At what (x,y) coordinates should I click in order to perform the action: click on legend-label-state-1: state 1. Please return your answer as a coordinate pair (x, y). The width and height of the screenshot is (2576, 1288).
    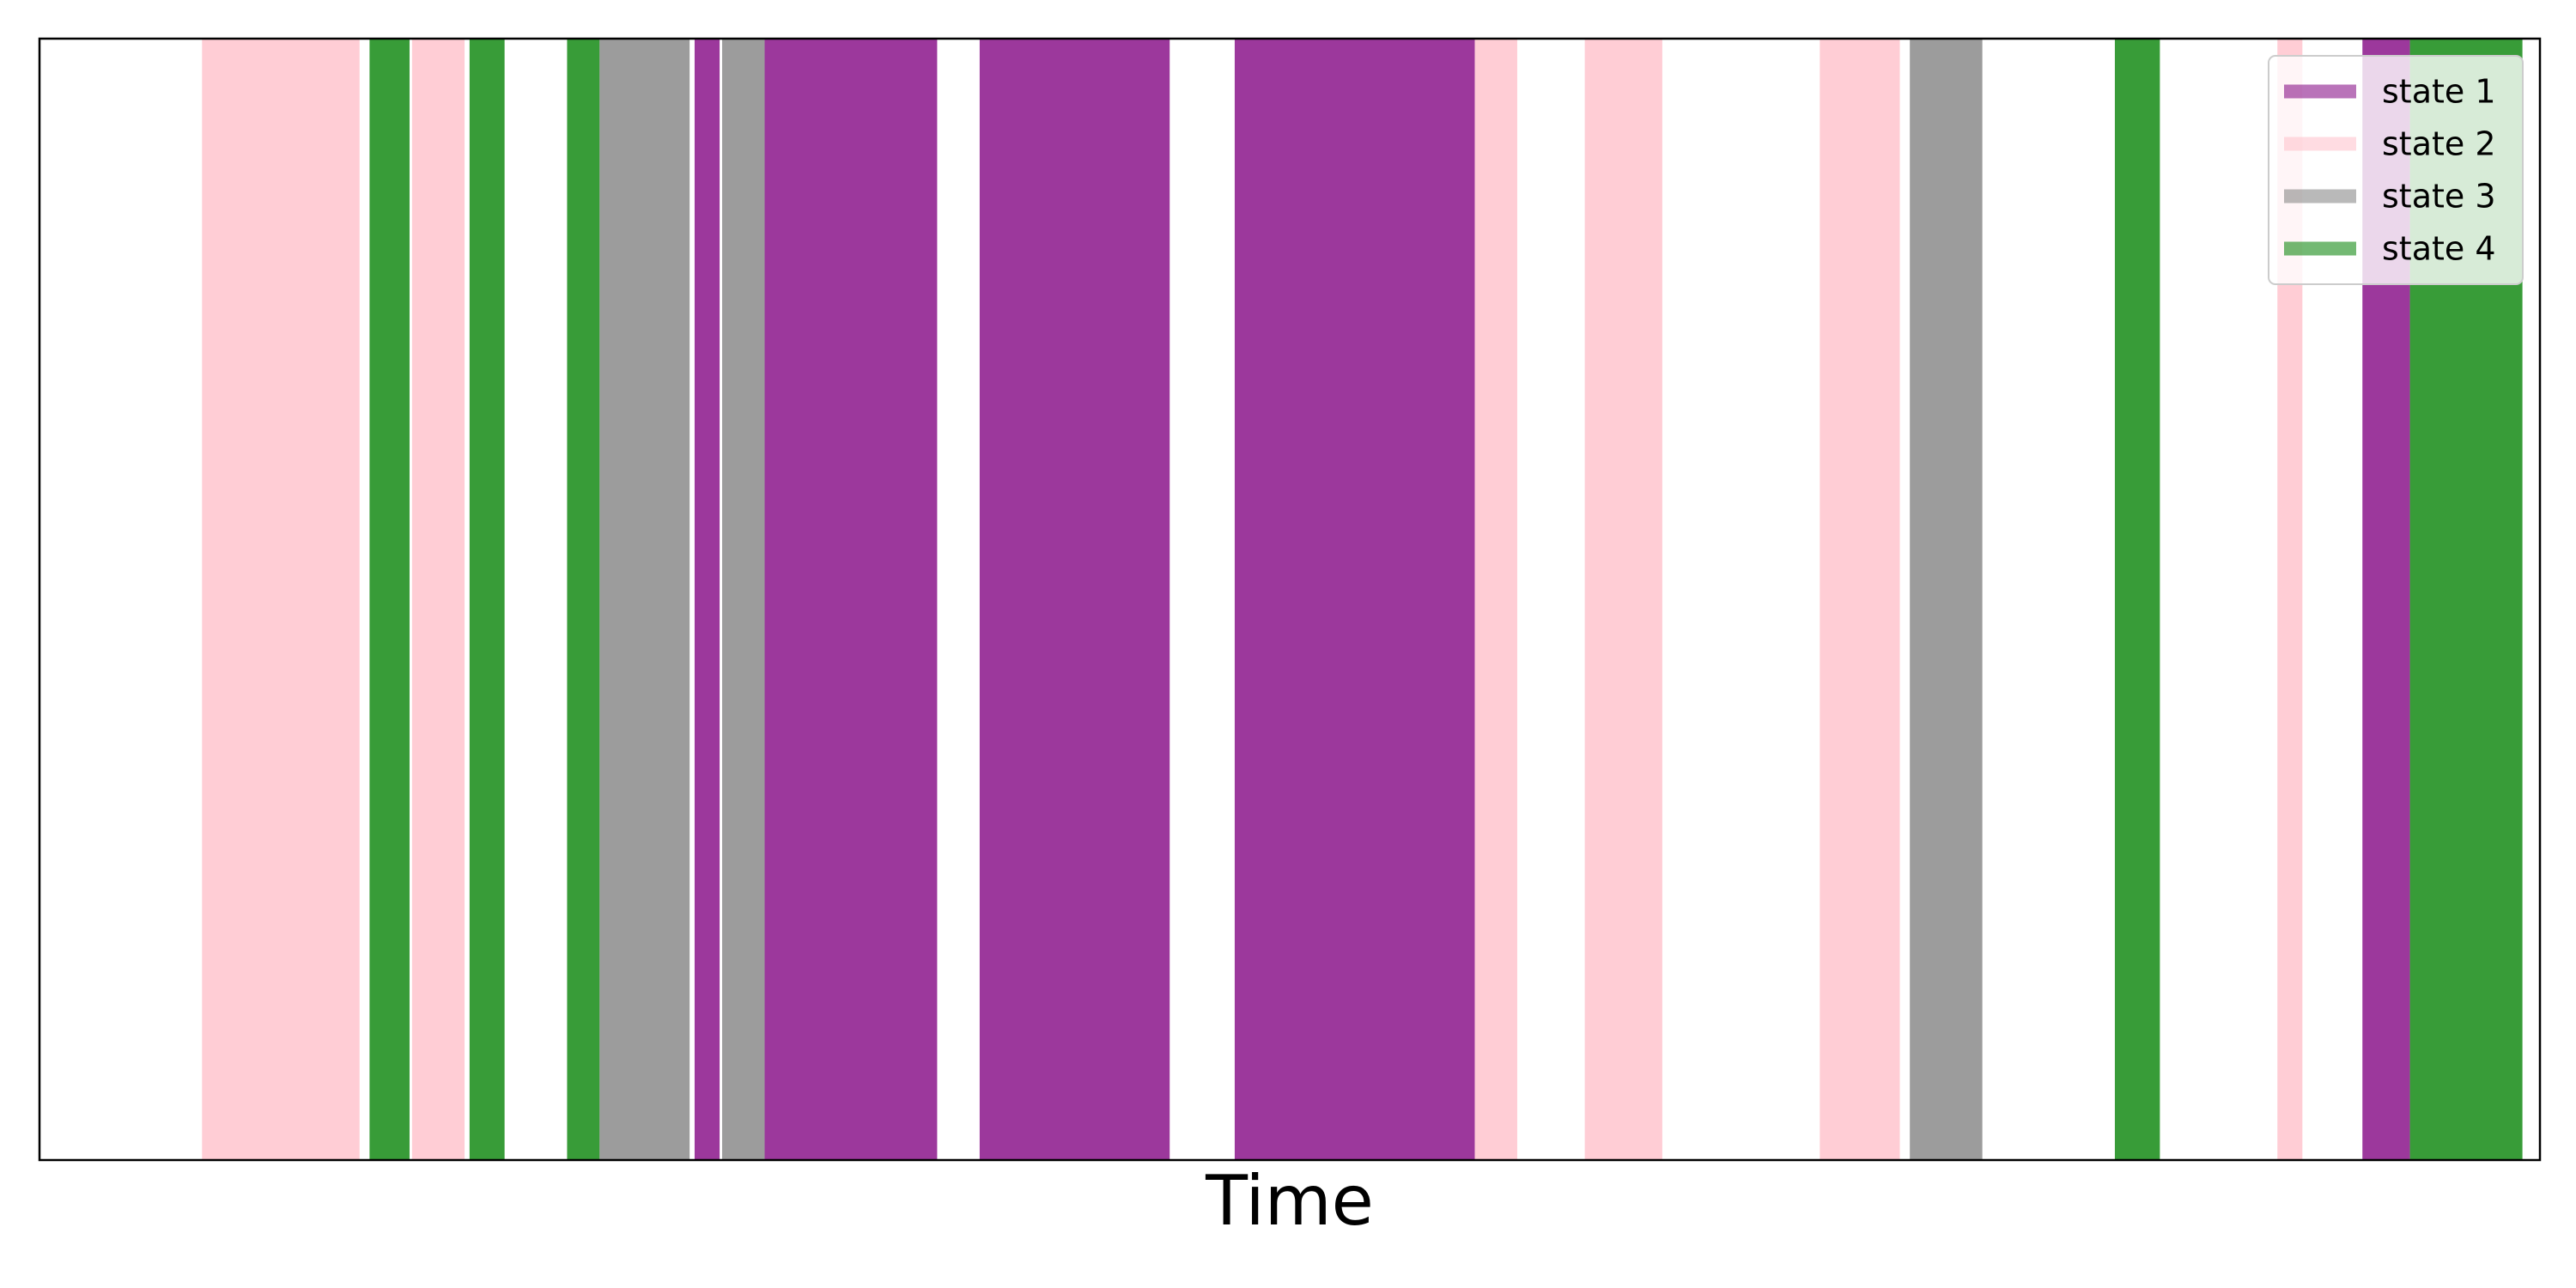
    Looking at the image, I should click on (2439, 92).